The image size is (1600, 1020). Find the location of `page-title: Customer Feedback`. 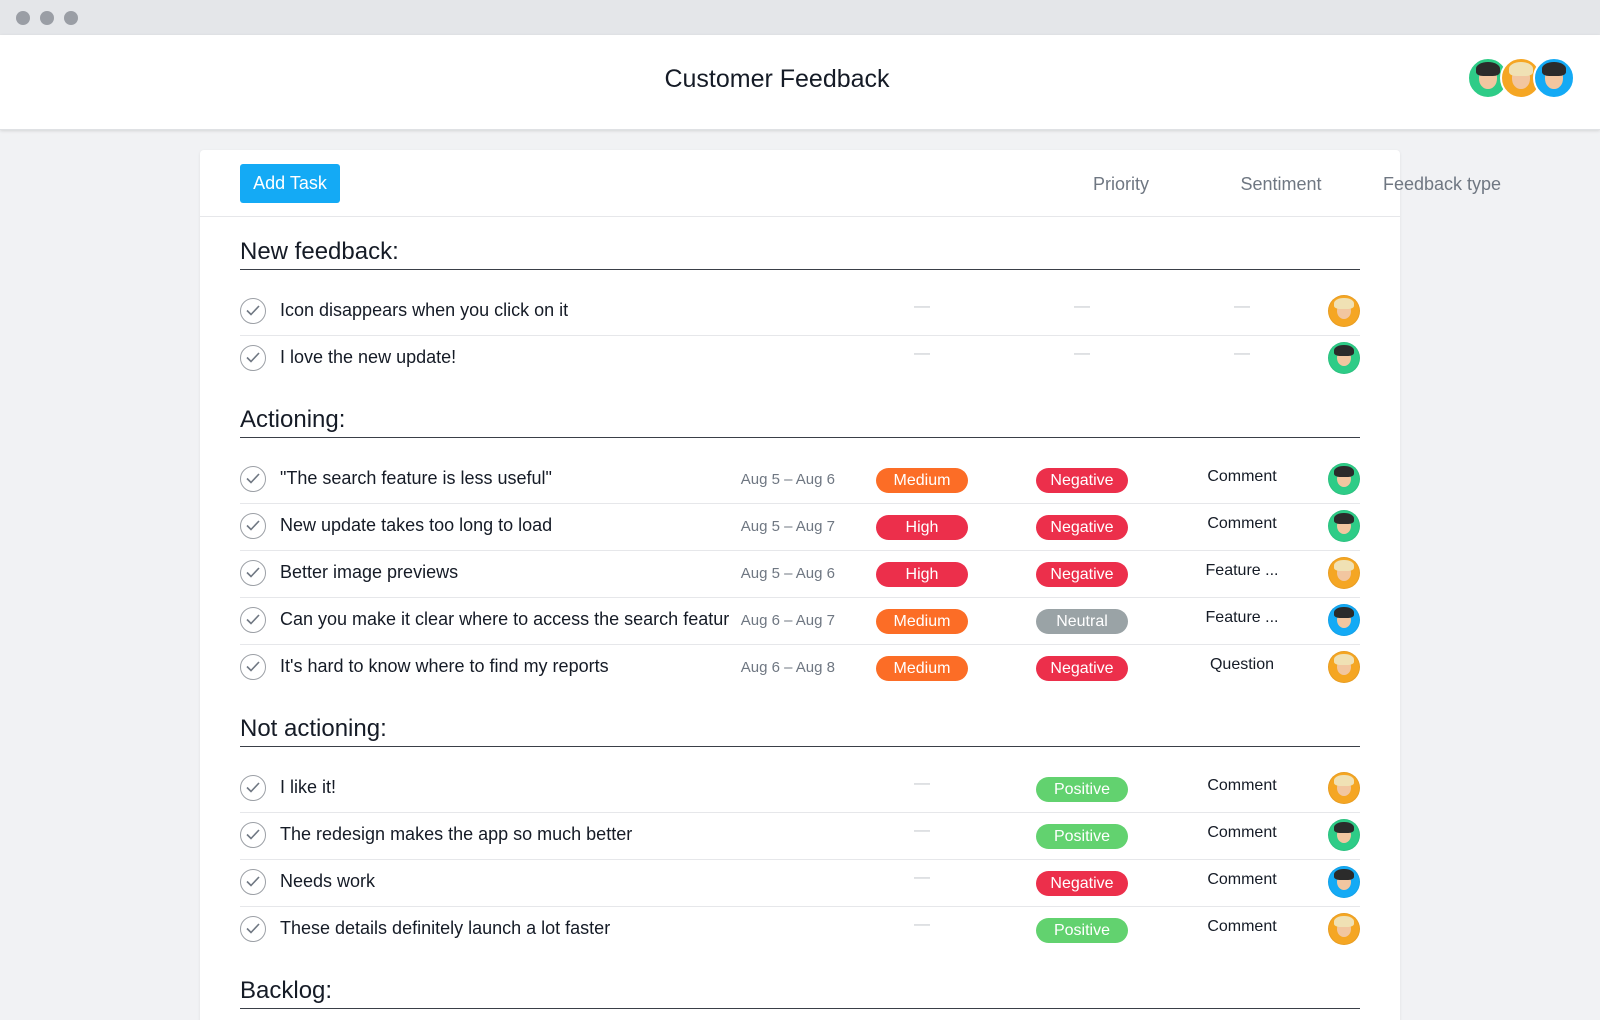

page-title: Customer Feedback is located at coordinates (777, 79).